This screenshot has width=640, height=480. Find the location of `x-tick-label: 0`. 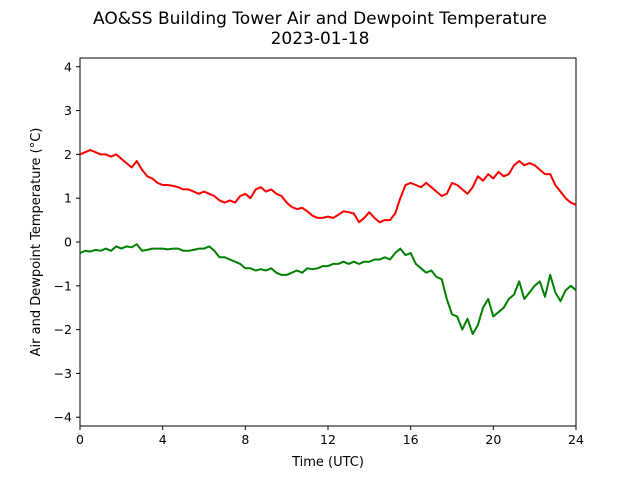

x-tick-label: 0 is located at coordinates (80, 439).